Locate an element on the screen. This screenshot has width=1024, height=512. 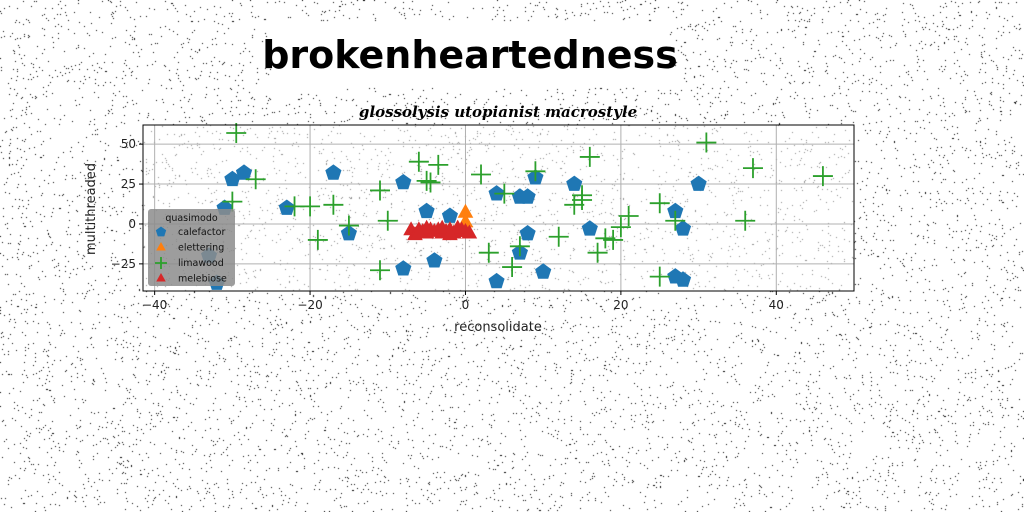
x-tick-label: 20 is located at coordinates (620, 305).